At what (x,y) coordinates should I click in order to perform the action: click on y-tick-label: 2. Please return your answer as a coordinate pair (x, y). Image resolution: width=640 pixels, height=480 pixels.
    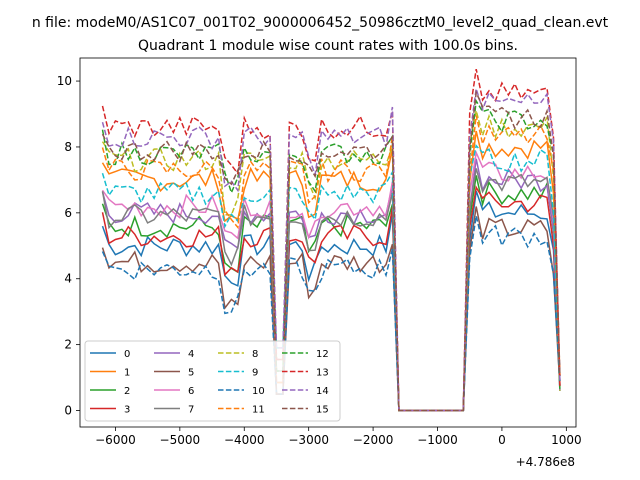
    Looking at the image, I should click on (68, 345).